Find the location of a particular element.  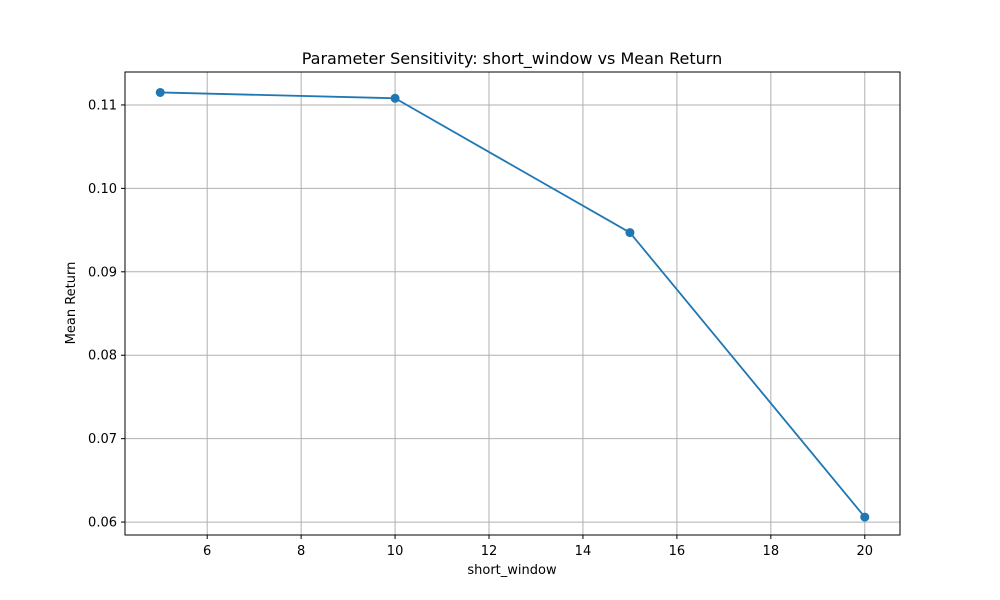

y-tick-label: 0.09 is located at coordinates (102, 272).